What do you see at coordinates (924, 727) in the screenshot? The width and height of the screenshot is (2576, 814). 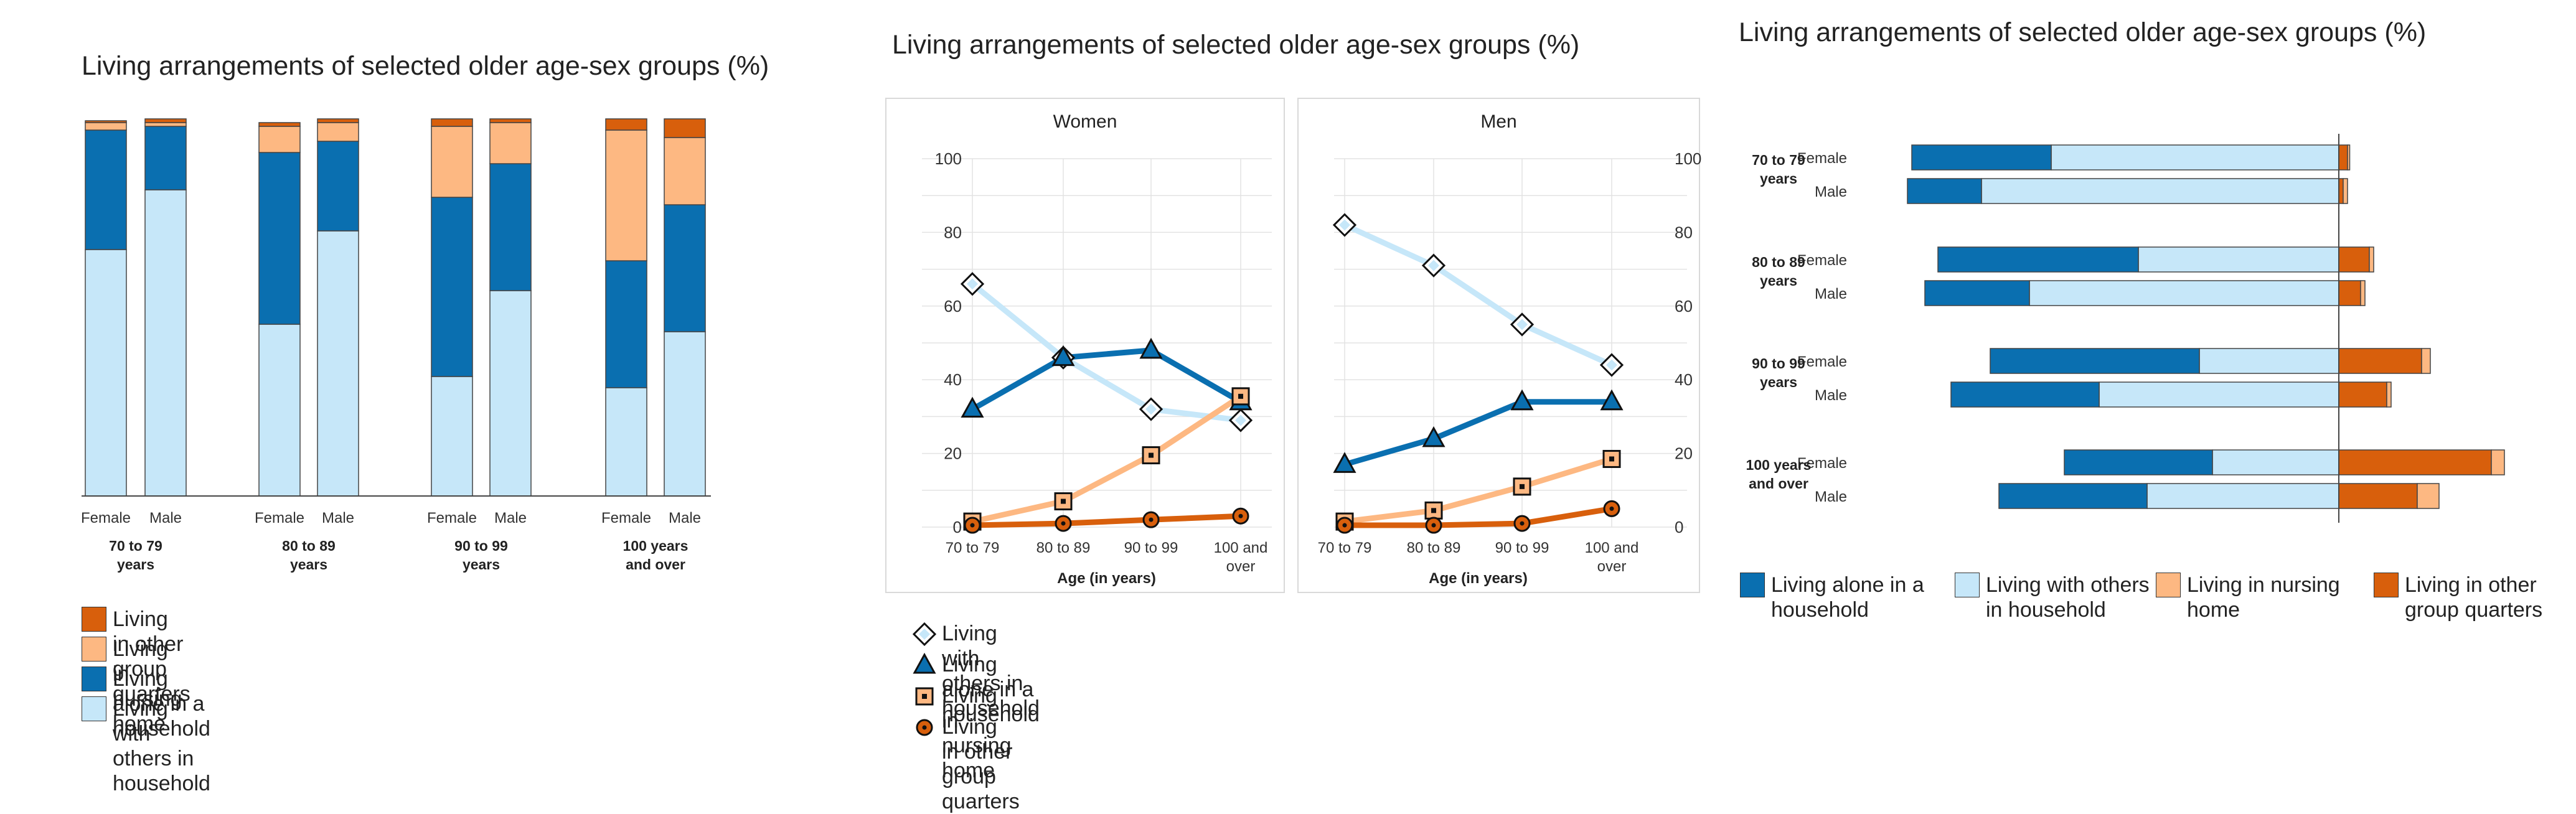 I see `circle-icon` at bounding box center [924, 727].